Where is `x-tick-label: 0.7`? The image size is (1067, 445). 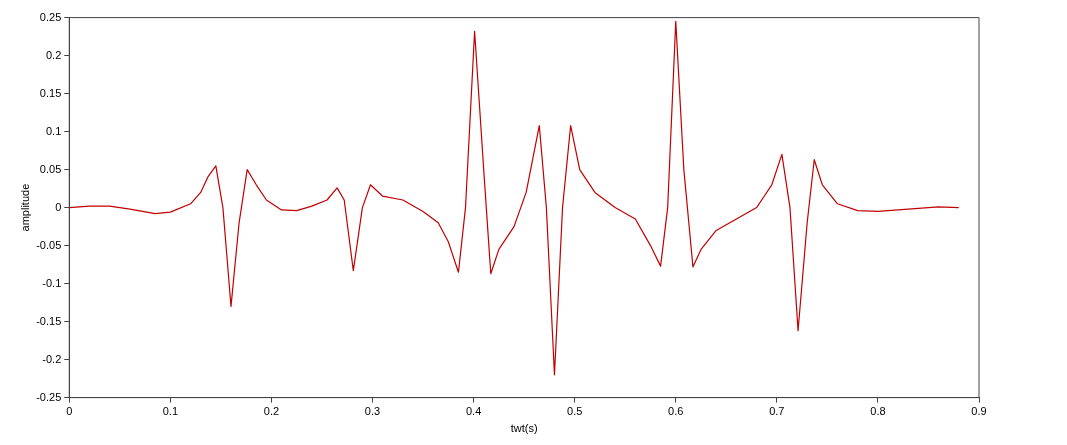
x-tick-label: 0.7 is located at coordinates (777, 411).